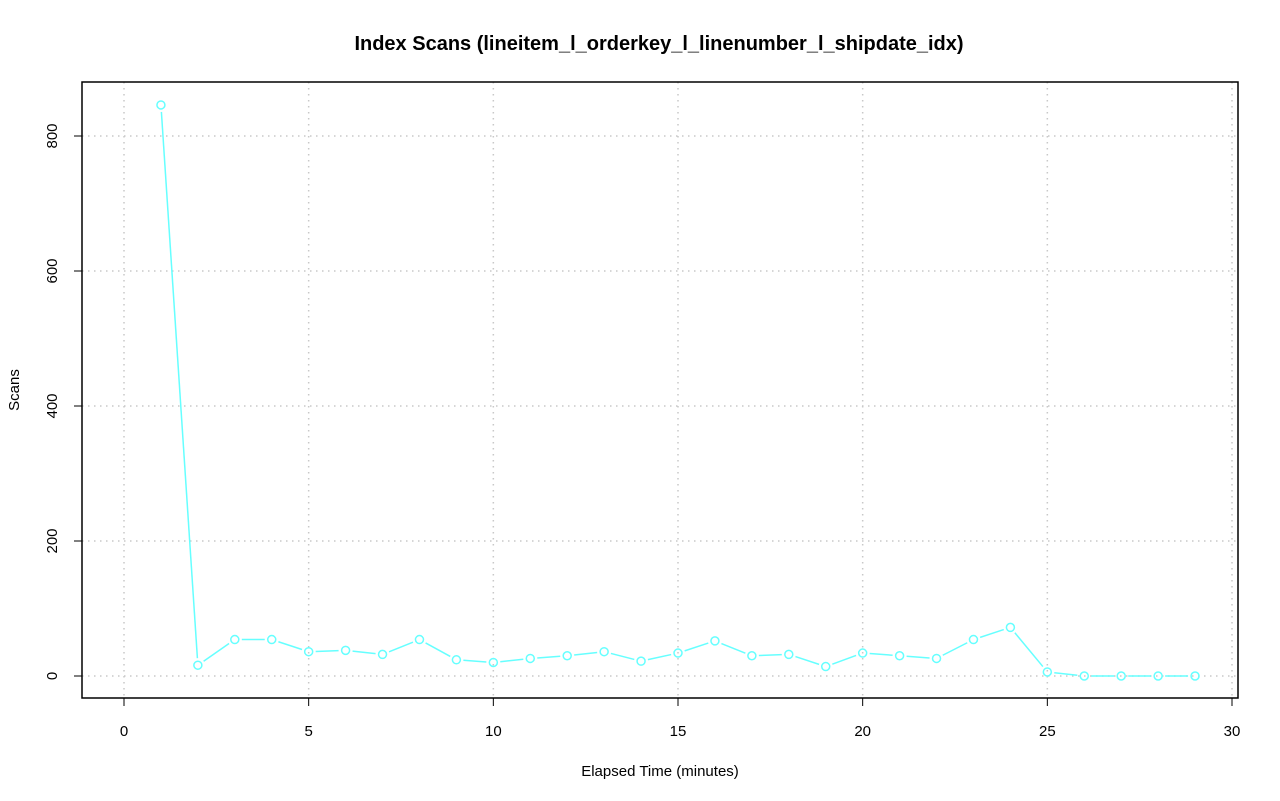 This screenshot has width=1280, height=801. What do you see at coordinates (660, 771) in the screenshot?
I see `x-axis-label: Elapsed Time (minutes)` at bounding box center [660, 771].